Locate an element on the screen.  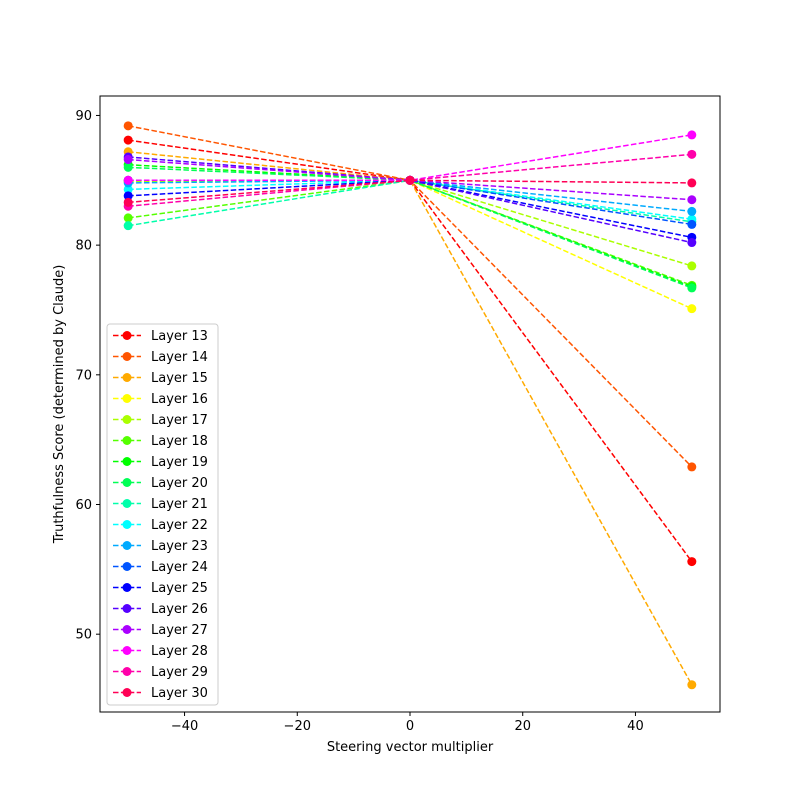
x-tick-label: 0 is located at coordinates (410, 726).